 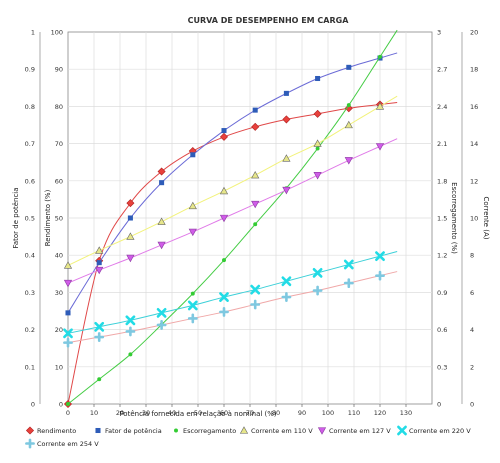 I want to click on y-axis-label-slip: Escorregamento (%), so click(x=454, y=218).